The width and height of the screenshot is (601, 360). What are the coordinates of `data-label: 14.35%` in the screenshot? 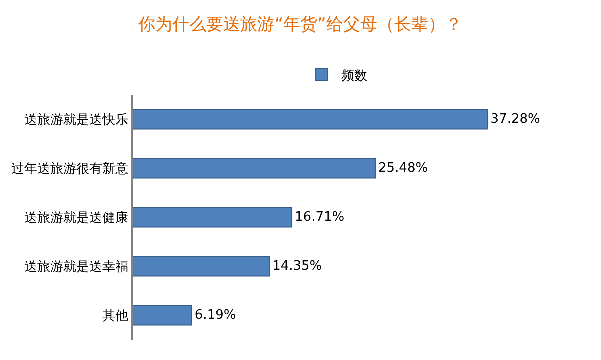 It's located at (297, 266).